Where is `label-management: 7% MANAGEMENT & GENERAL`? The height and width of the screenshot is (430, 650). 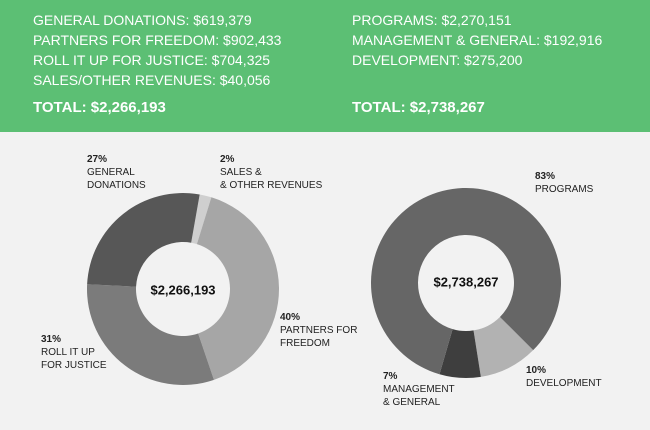 label-management: 7% MANAGEMENT & GENERAL is located at coordinates (419, 389).